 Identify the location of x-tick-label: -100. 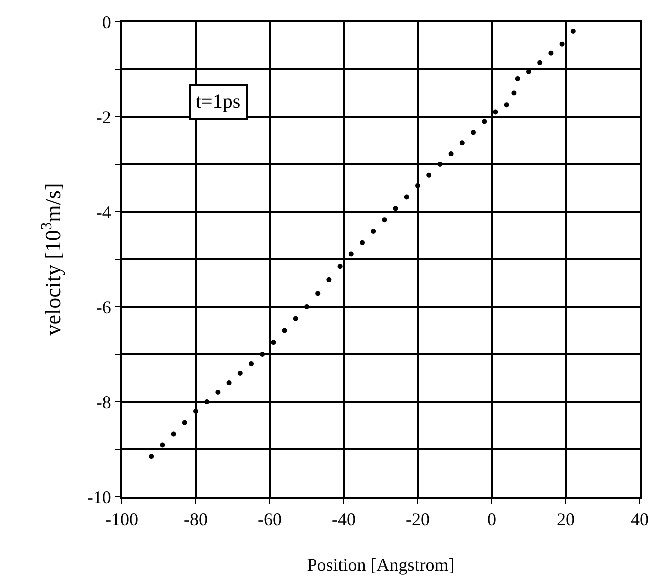
(122, 520).